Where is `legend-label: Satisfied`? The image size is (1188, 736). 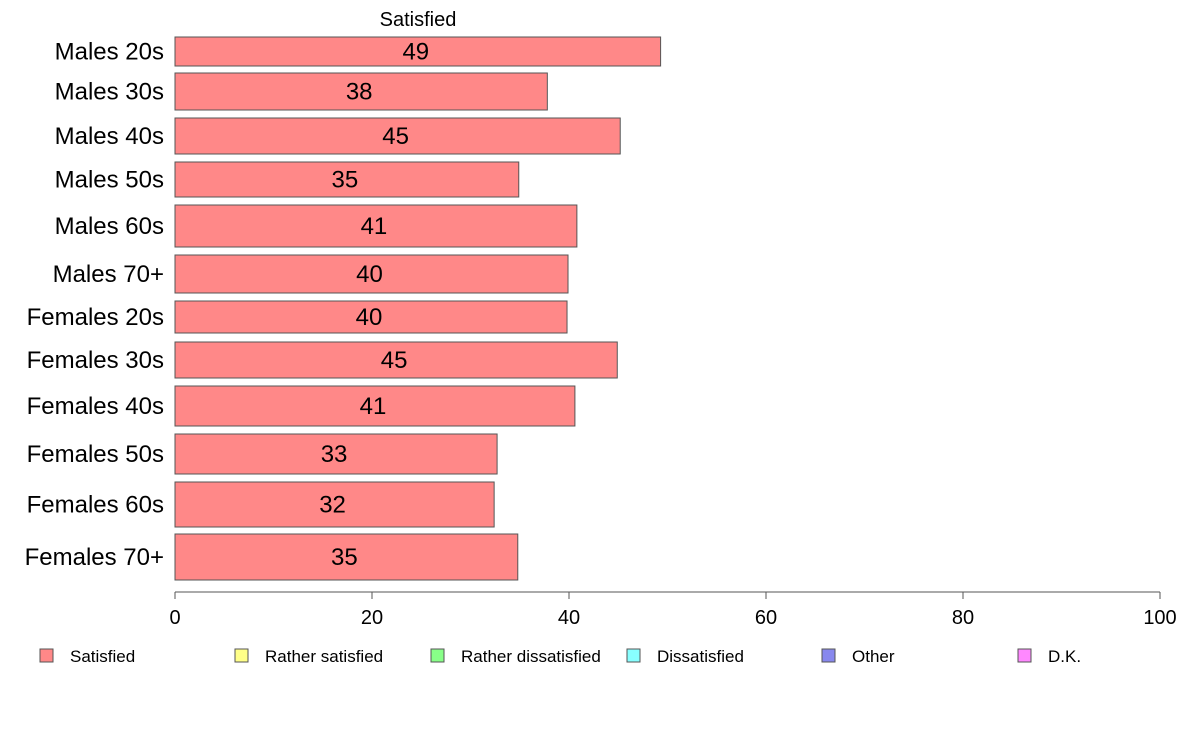 legend-label: Satisfied is located at coordinates (102, 656).